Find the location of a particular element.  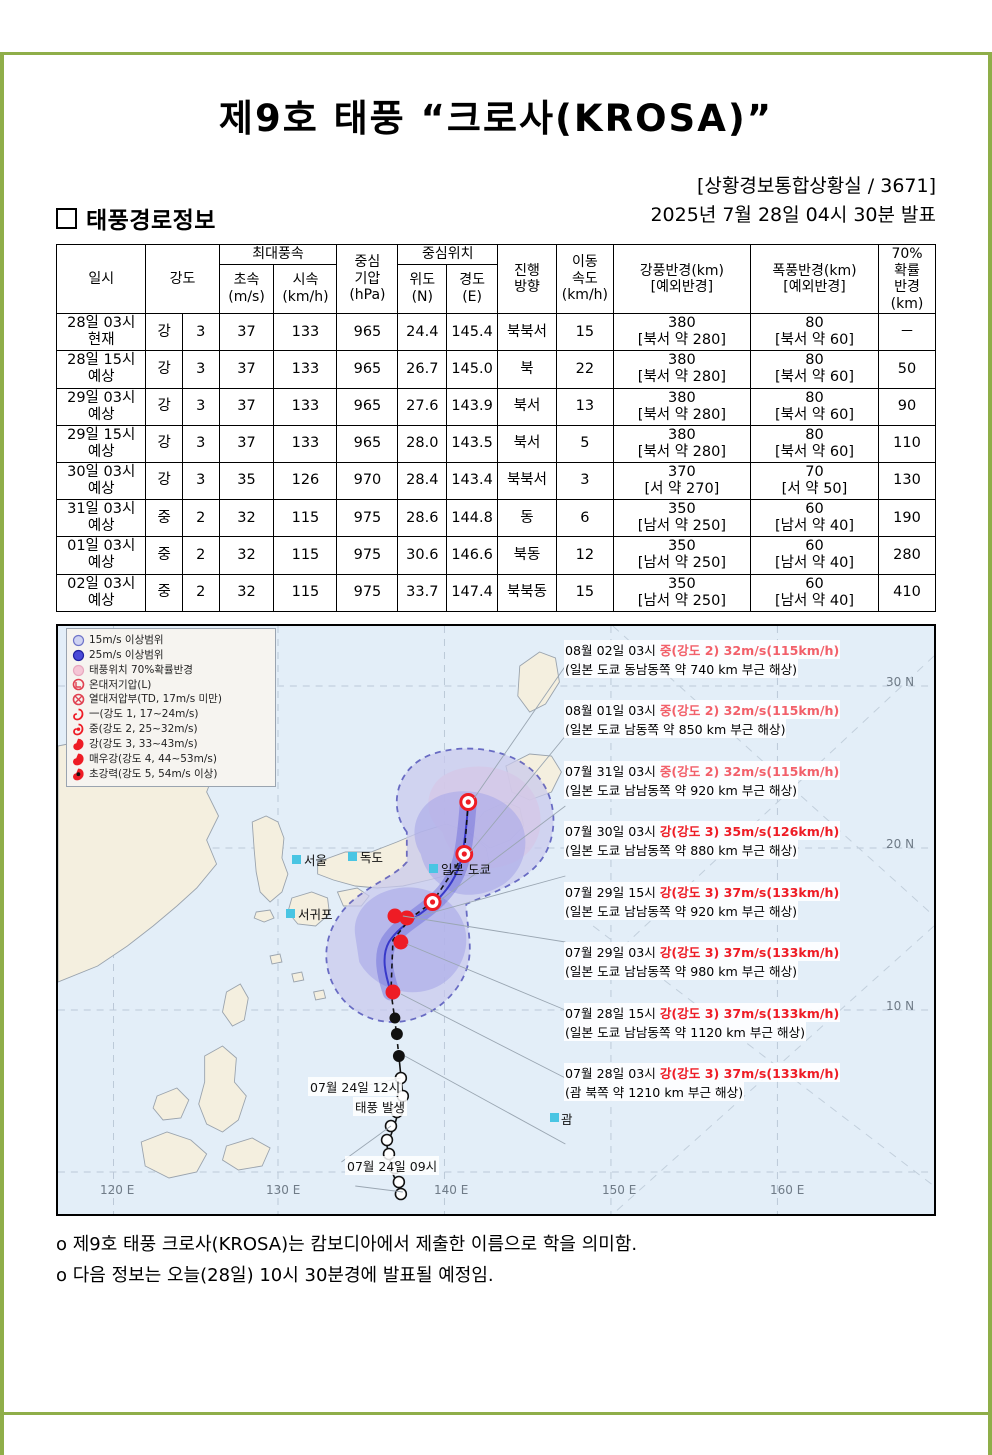

legend-label: 중(강도 2, 25~32m/s) is located at coordinates (143, 729).